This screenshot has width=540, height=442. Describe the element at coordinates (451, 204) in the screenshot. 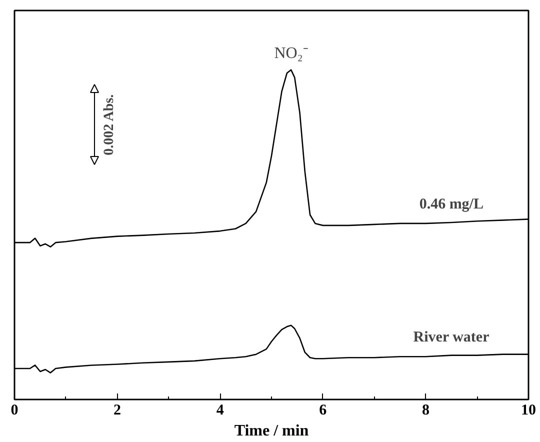

I see `series-label: 0.46 mg/L` at that location.